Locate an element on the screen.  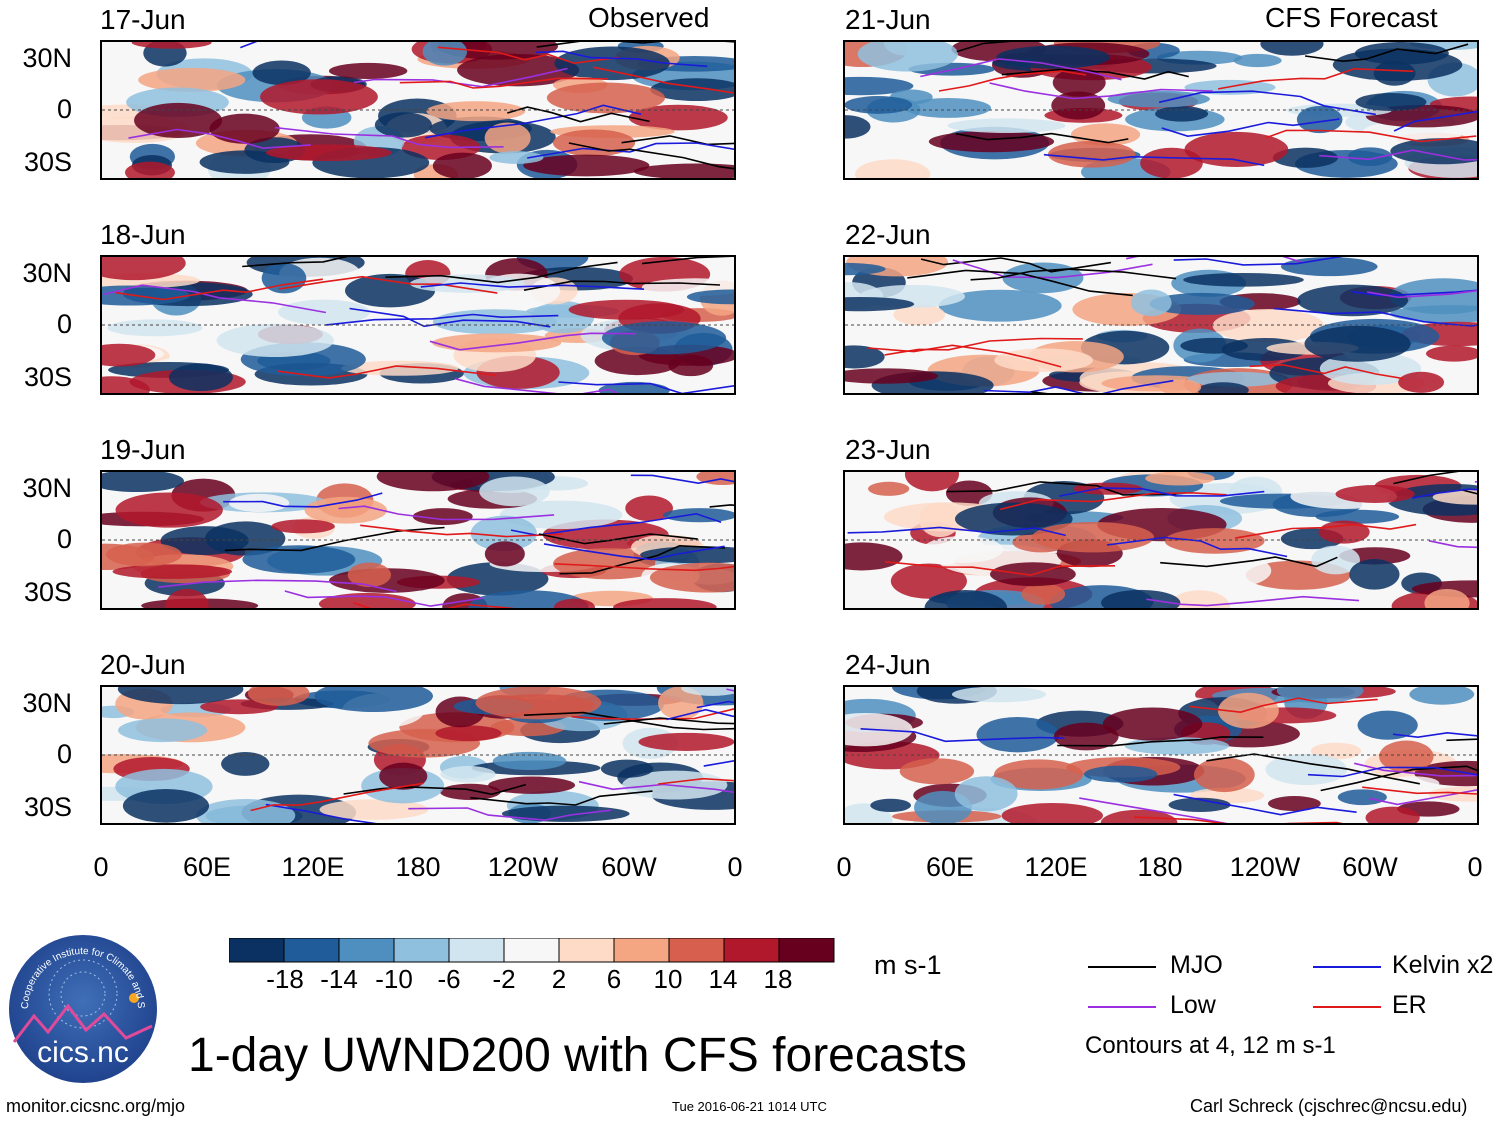
colorbar-tick-label: -6 is located at coordinates (449, 979).